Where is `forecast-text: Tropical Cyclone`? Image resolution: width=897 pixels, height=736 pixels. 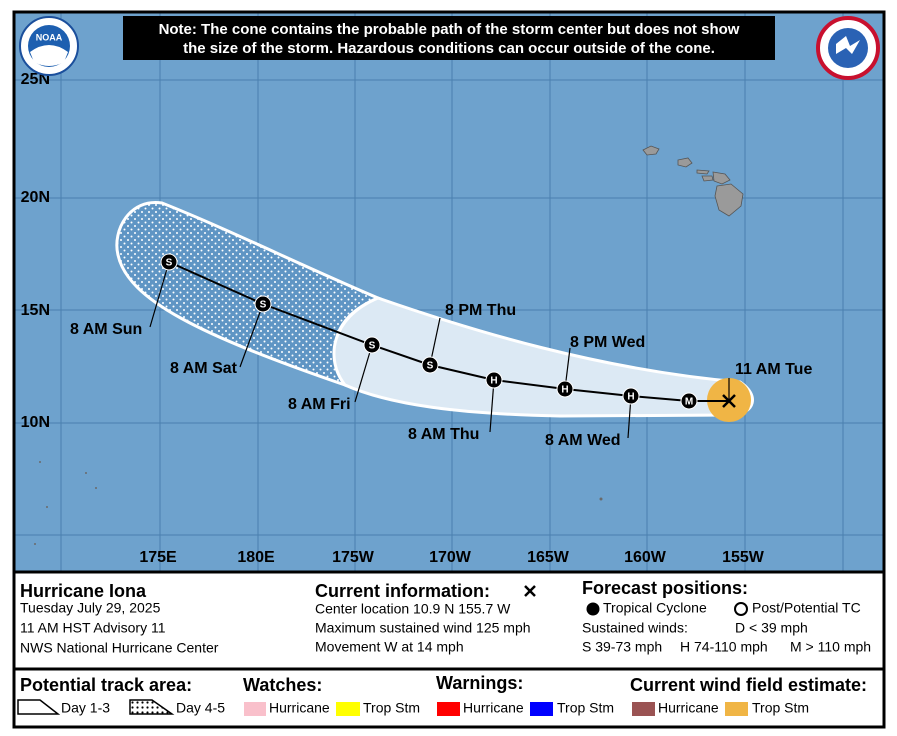 forecast-text: Tropical Cyclone is located at coordinates (655, 608).